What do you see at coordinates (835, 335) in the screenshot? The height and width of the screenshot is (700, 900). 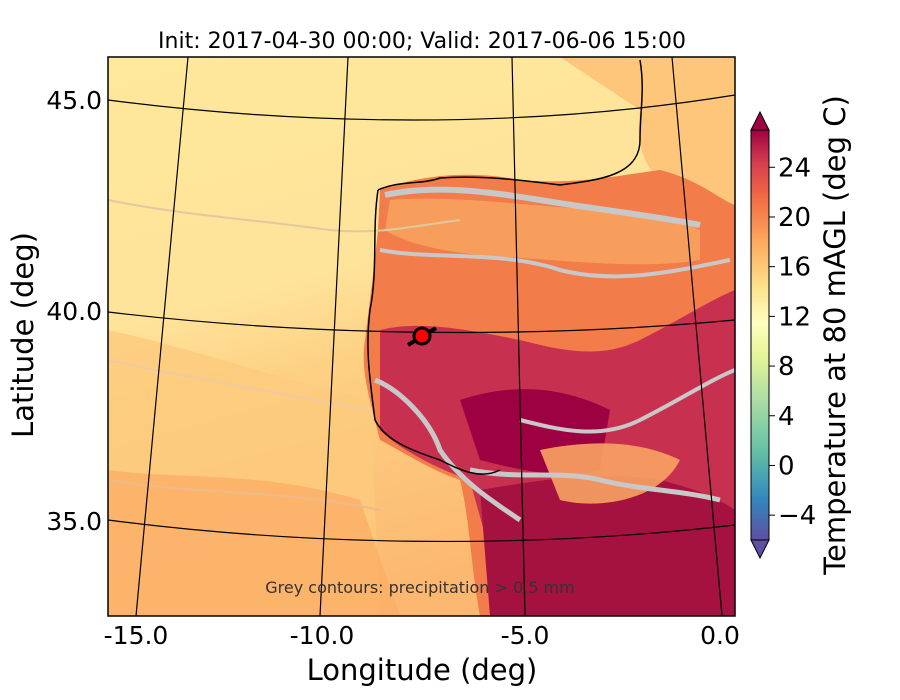 I see `colorbar-label: Temperature at 80 mAGL (deg C)` at bounding box center [835, 335].